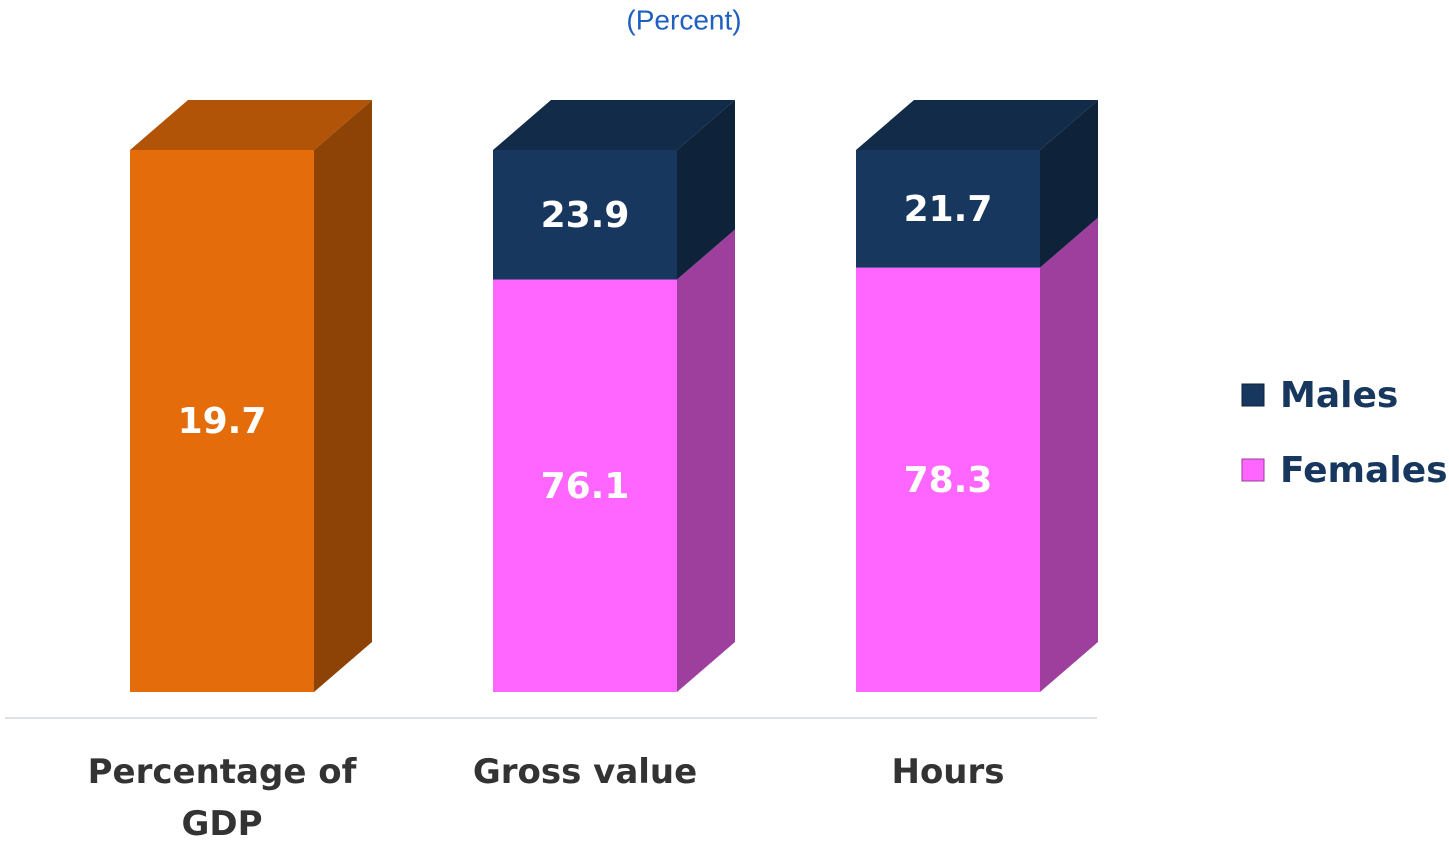 Image resolution: width=1449 pixels, height=846 pixels. What do you see at coordinates (585, 772) in the screenshot?
I see `x-tick-label: Gross value` at bounding box center [585, 772].